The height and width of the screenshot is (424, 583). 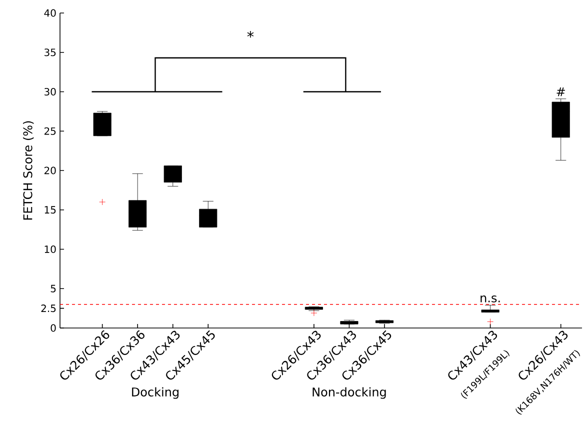 What do you see at coordinates (490, 299) in the screenshot?
I see `annotation: n.s.` at bounding box center [490, 299].